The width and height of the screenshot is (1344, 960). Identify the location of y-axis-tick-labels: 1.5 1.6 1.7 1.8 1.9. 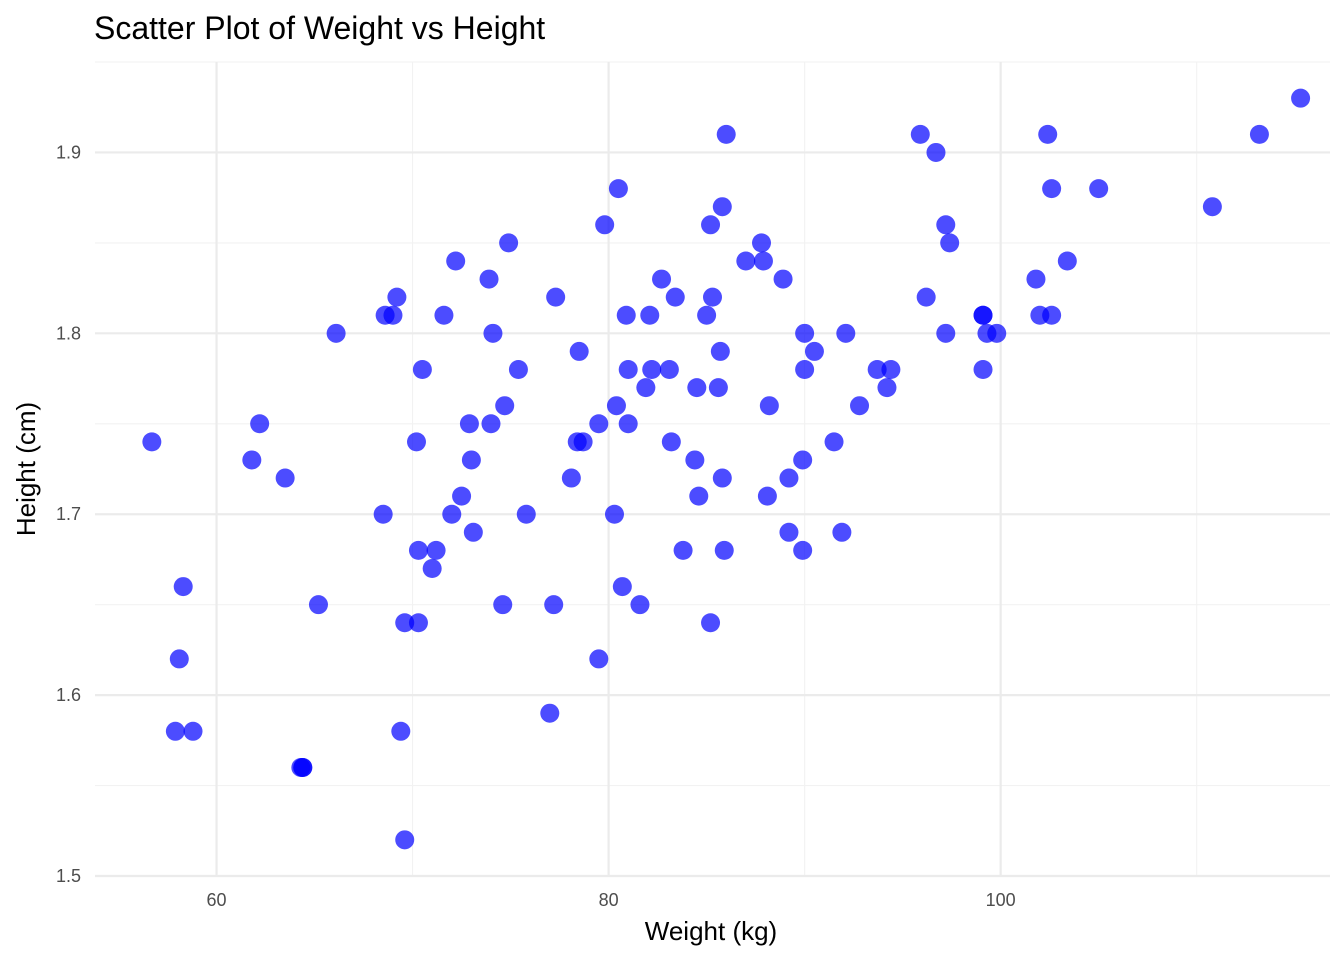
(68, 514).